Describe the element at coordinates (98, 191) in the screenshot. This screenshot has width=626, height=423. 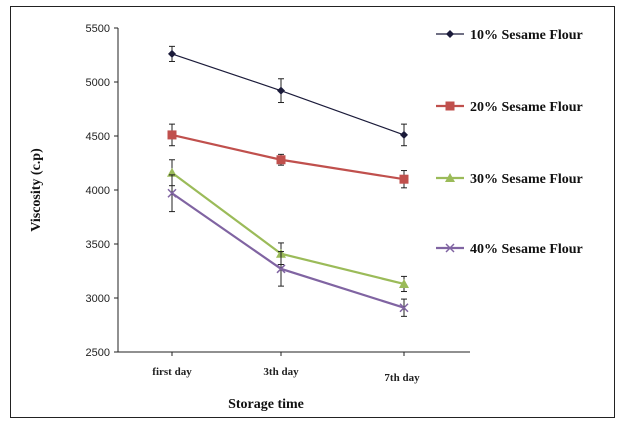
I see `y-tick-label: 4000` at that location.